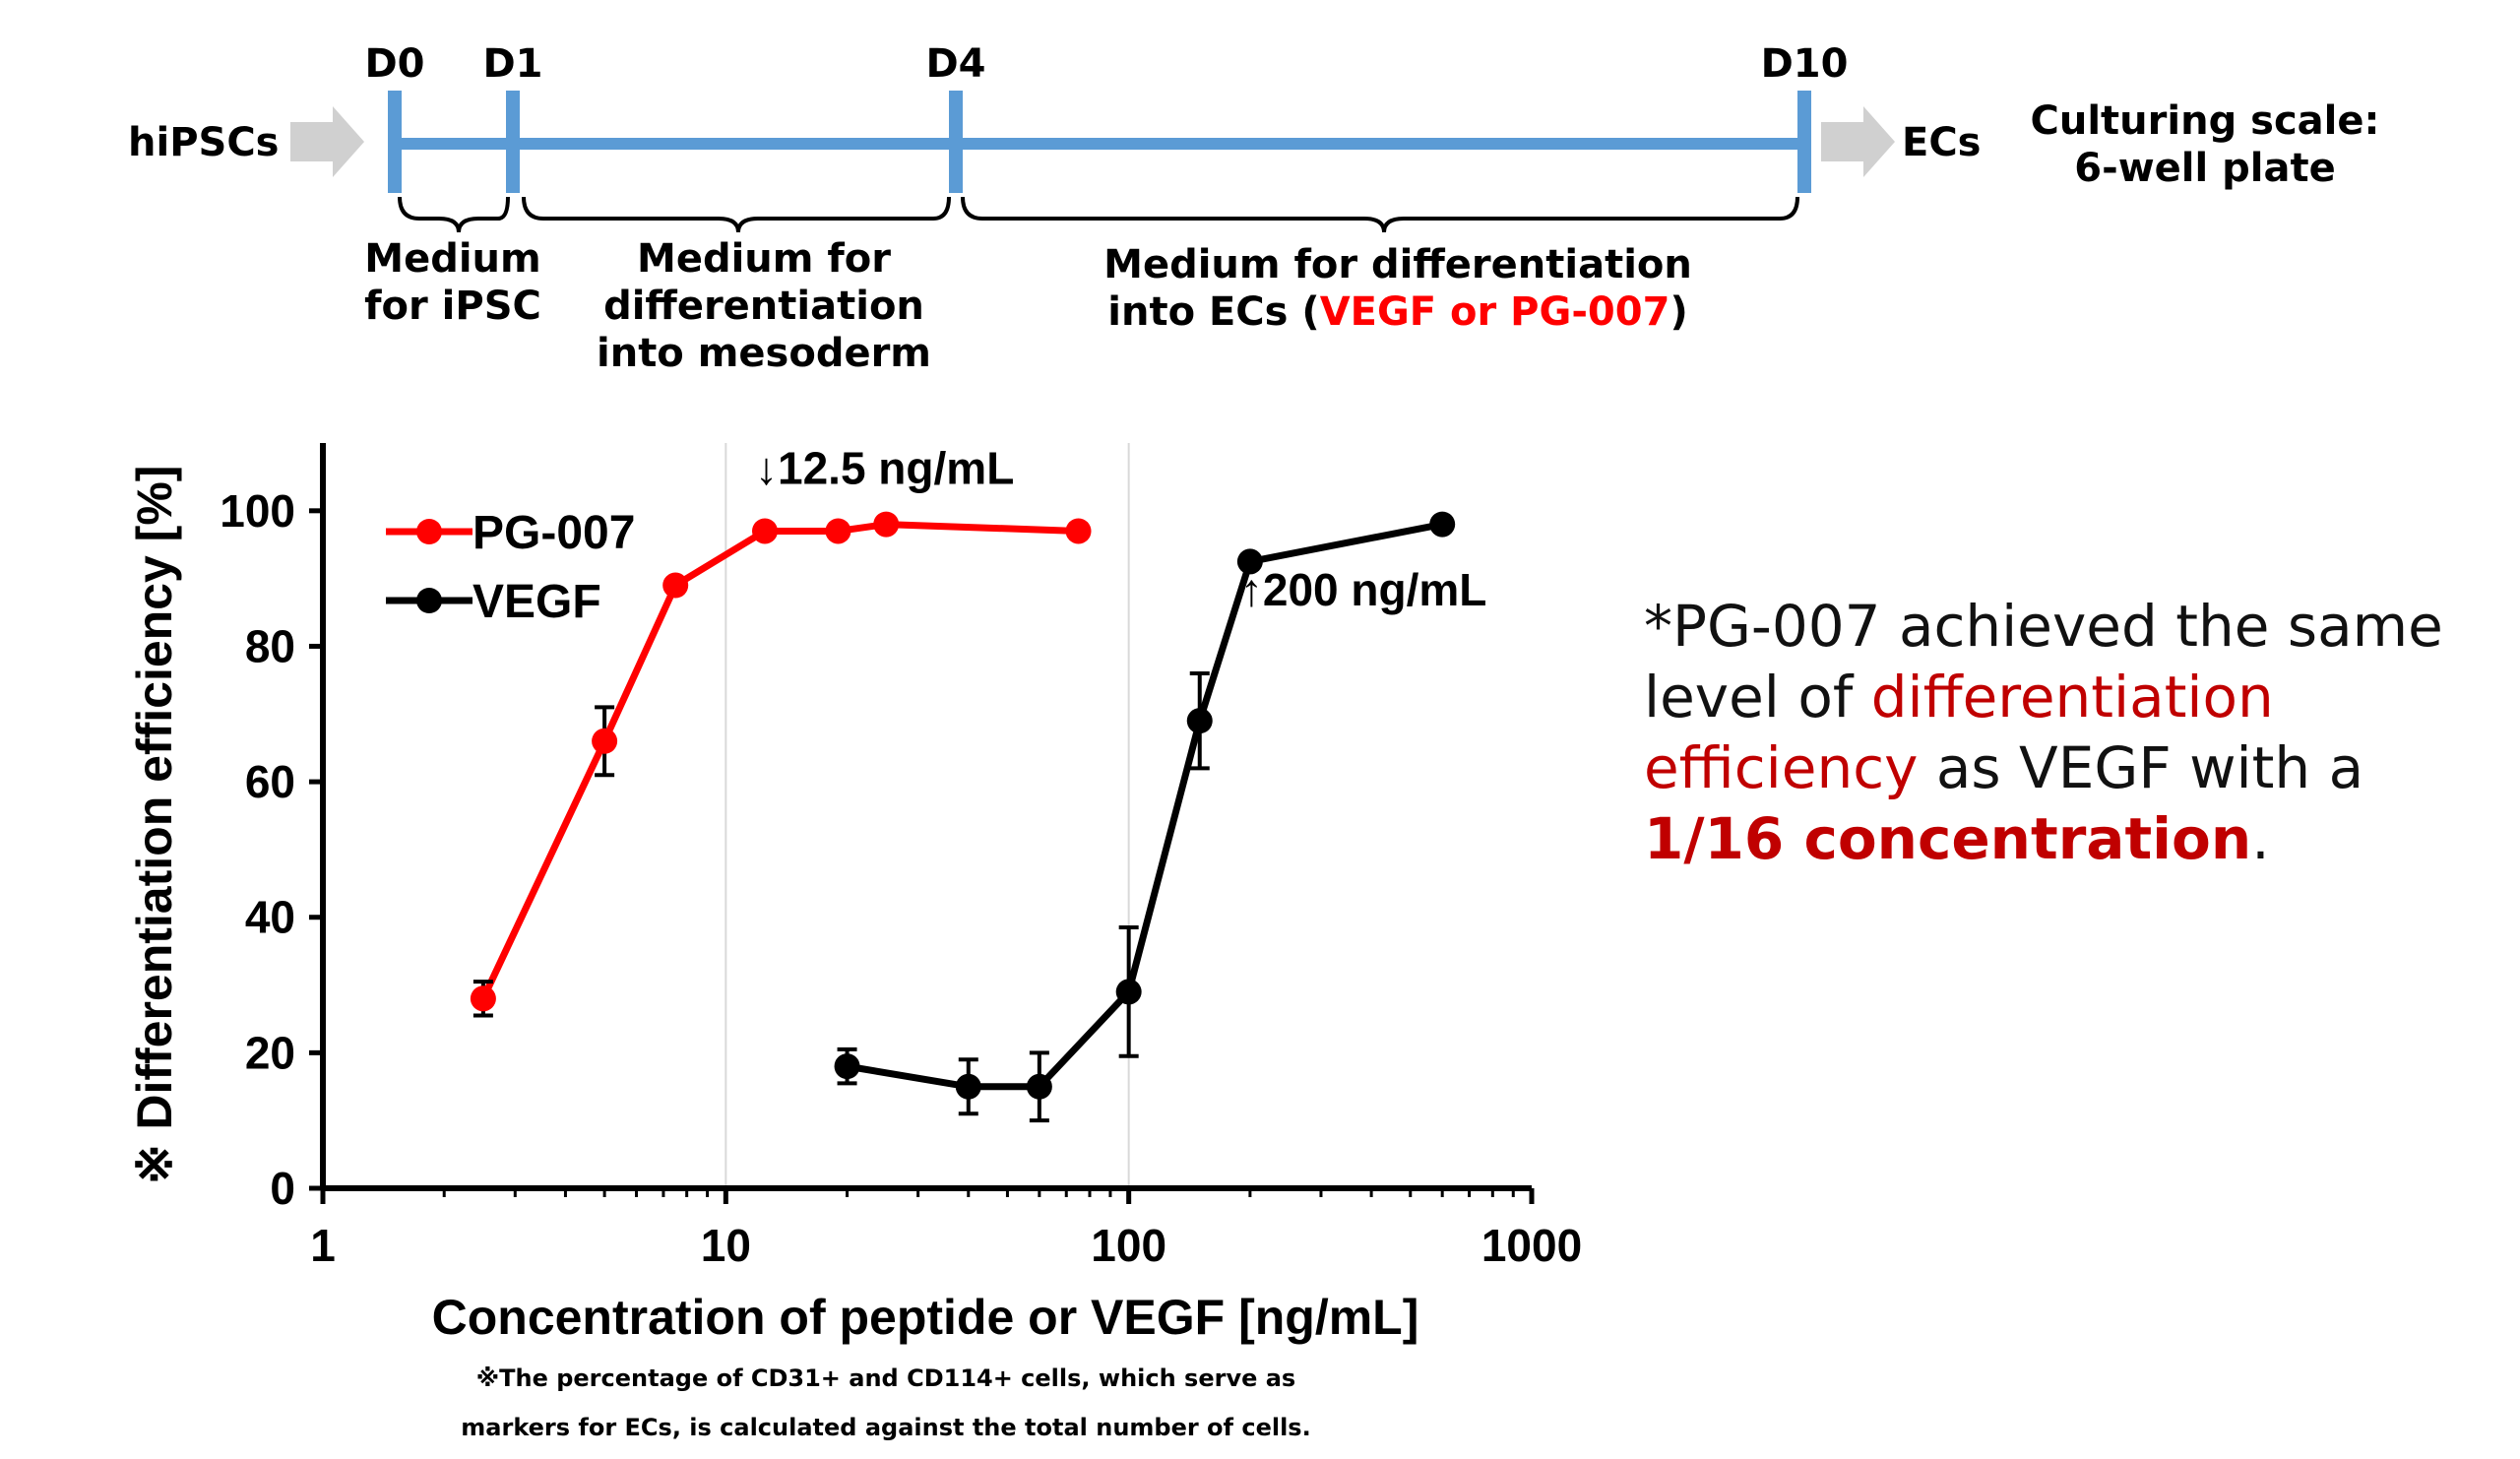  Describe the element at coordinates (270, 645) in the screenshot. I see `y-tick-label: 80` at that location.